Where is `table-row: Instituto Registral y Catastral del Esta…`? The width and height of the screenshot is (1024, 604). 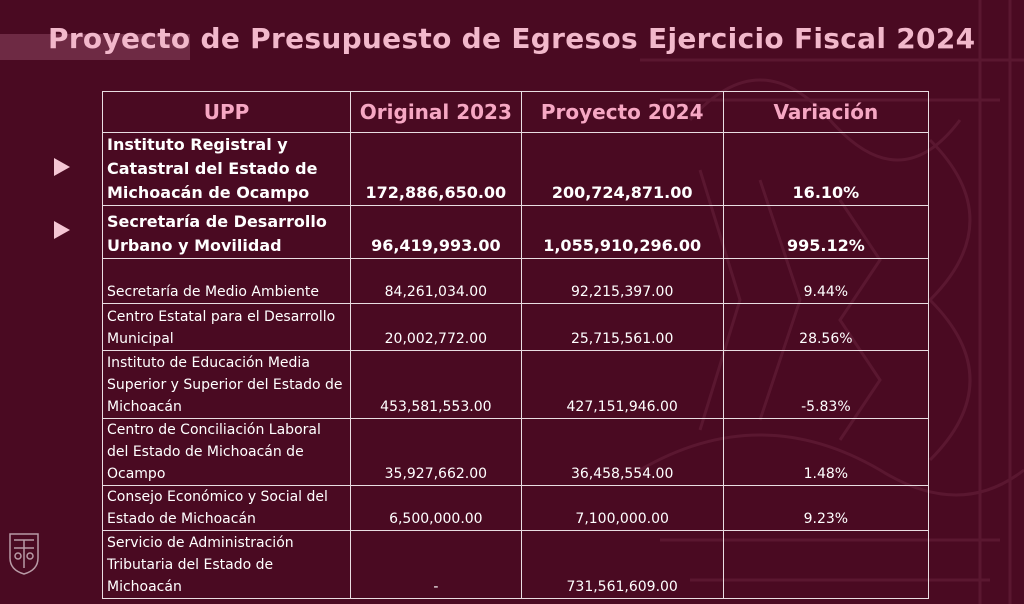 table-row: Instituto Registral y Catastral del Esta… is located at coordinates (515, 169).